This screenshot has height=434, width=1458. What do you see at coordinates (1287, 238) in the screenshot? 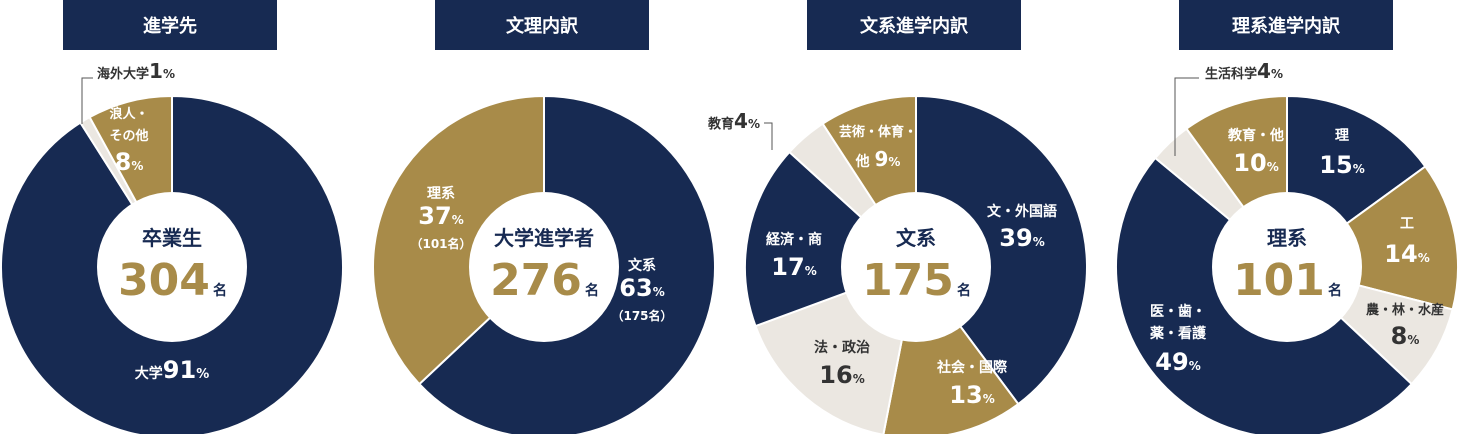
I see `center-label: 理系` at bounding box center [1287, 238].